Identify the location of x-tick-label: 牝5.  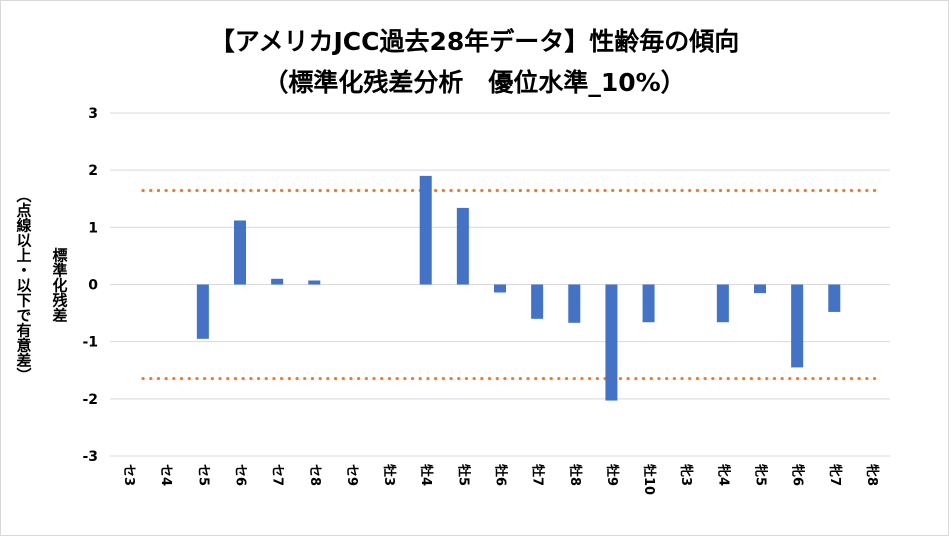
(761, 475).